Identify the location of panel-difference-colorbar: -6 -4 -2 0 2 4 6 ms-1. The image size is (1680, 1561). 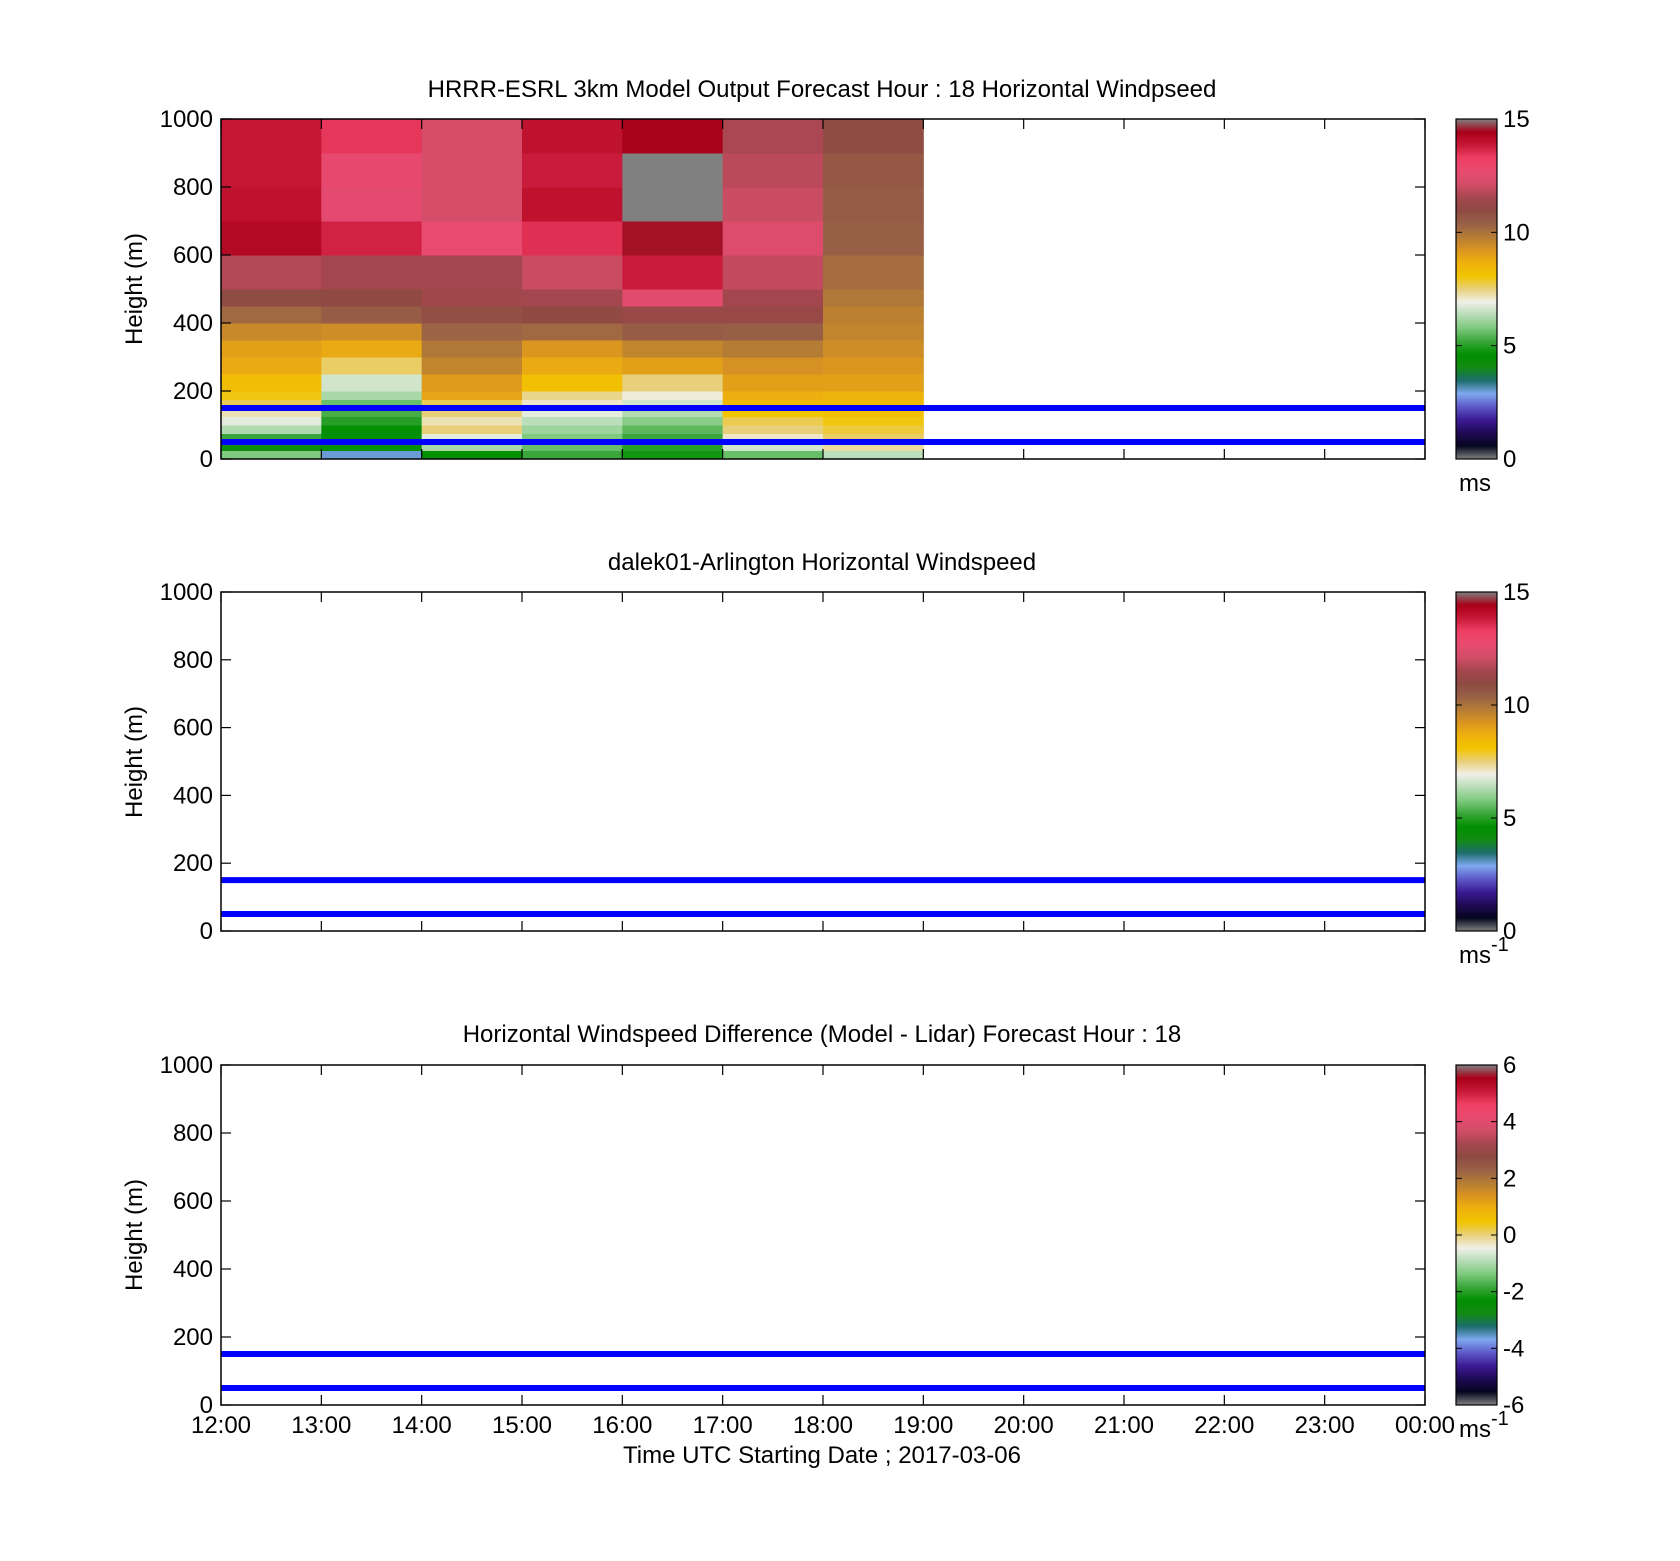
(1489, 1247).